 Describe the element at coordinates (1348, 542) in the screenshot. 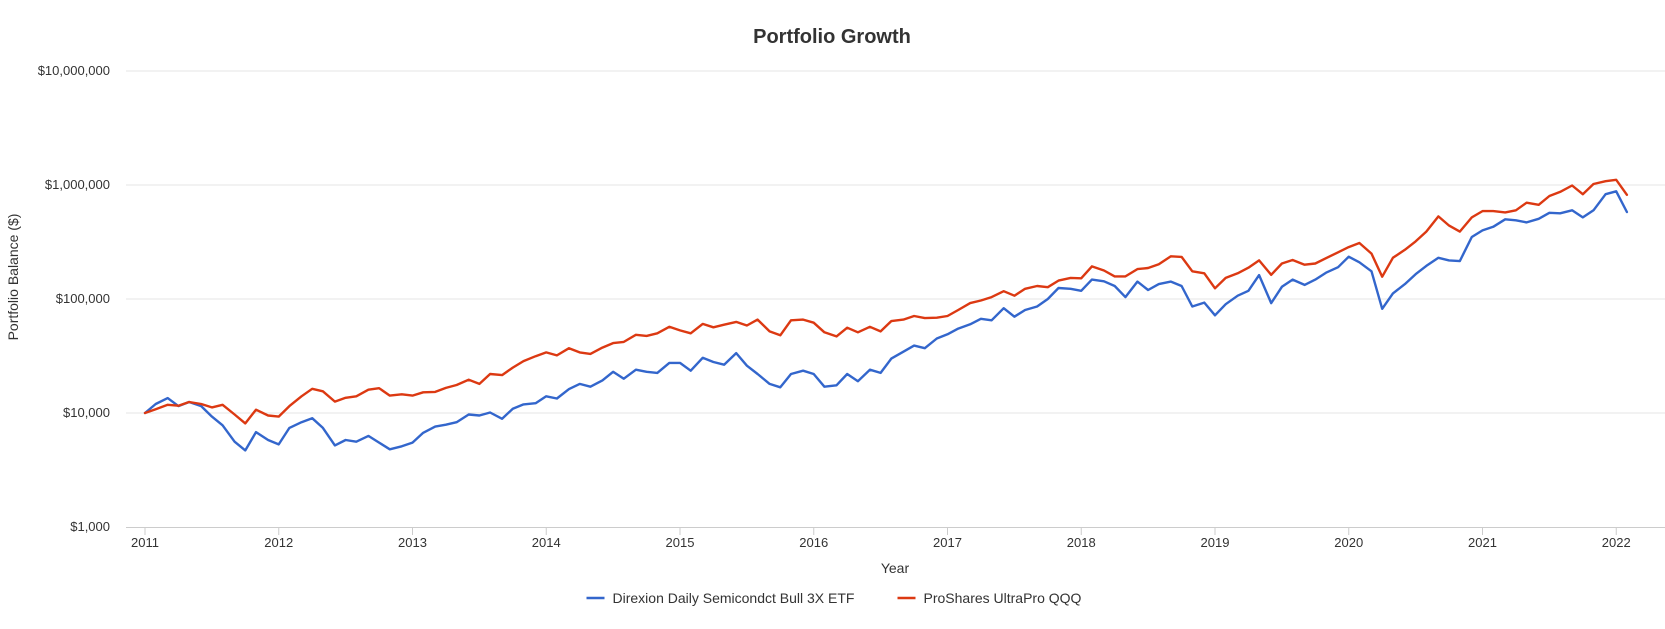

I see `x-tick-label: 2020` at that location.